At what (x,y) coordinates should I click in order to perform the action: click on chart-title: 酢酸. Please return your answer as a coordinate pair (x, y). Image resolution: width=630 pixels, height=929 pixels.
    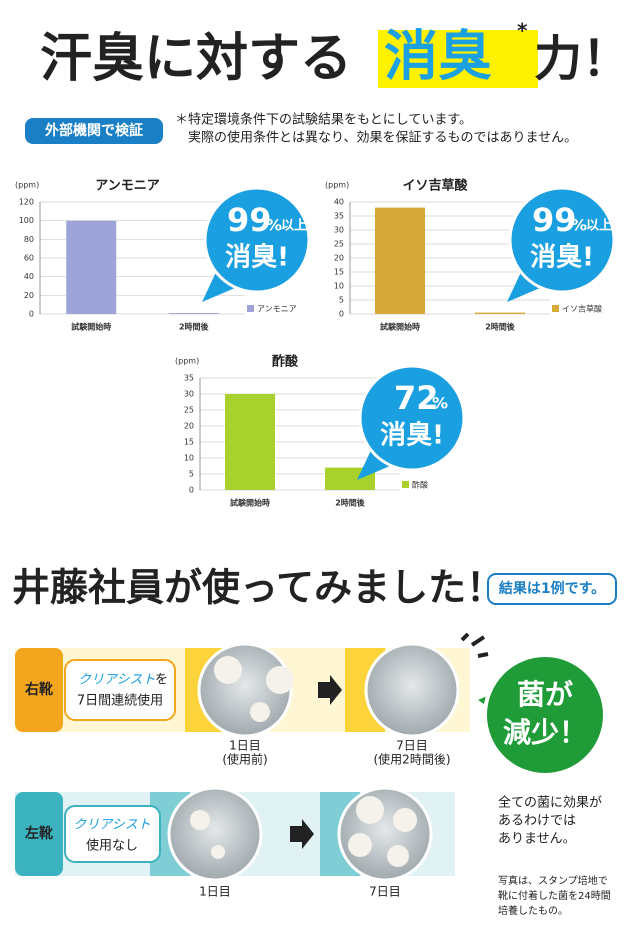
    Looking at the image, I should click on (285, 362).